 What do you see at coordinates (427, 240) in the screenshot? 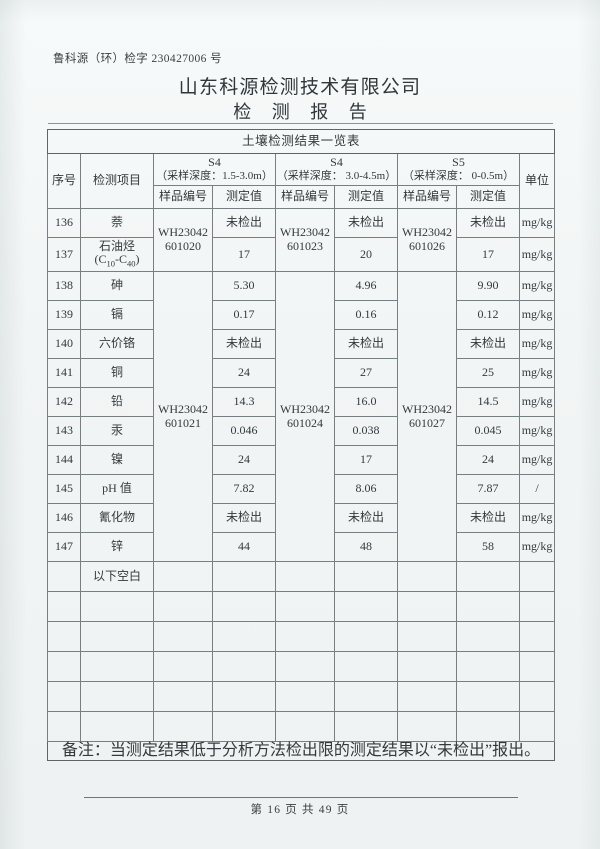
I see `cell-sample-id: WH23042 601026` at bounding box center [427, 240].